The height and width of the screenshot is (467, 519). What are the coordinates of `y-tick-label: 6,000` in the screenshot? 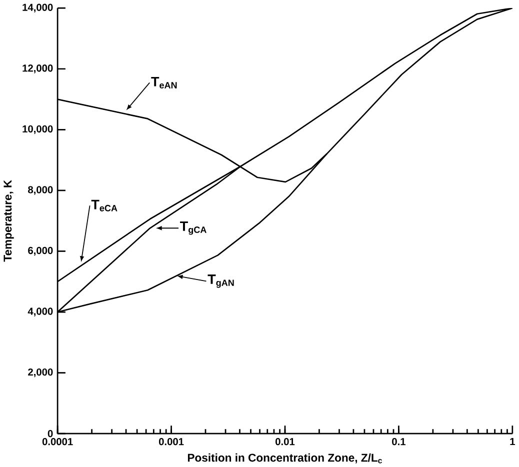 It's located at (40, 251).